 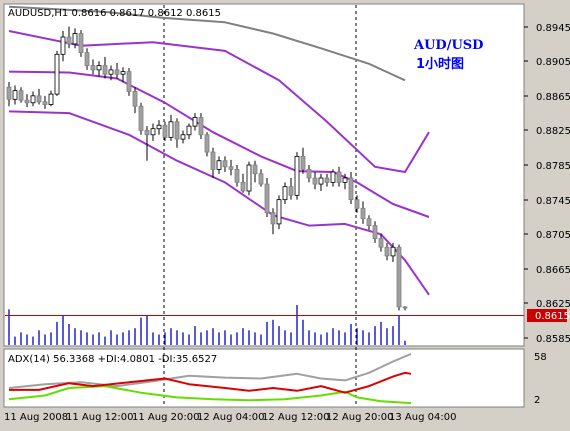 What do you see at coordinates (553, 201) in the screenshot?
I see `price-tick: 0.8745` at bounding box center [553, 201].